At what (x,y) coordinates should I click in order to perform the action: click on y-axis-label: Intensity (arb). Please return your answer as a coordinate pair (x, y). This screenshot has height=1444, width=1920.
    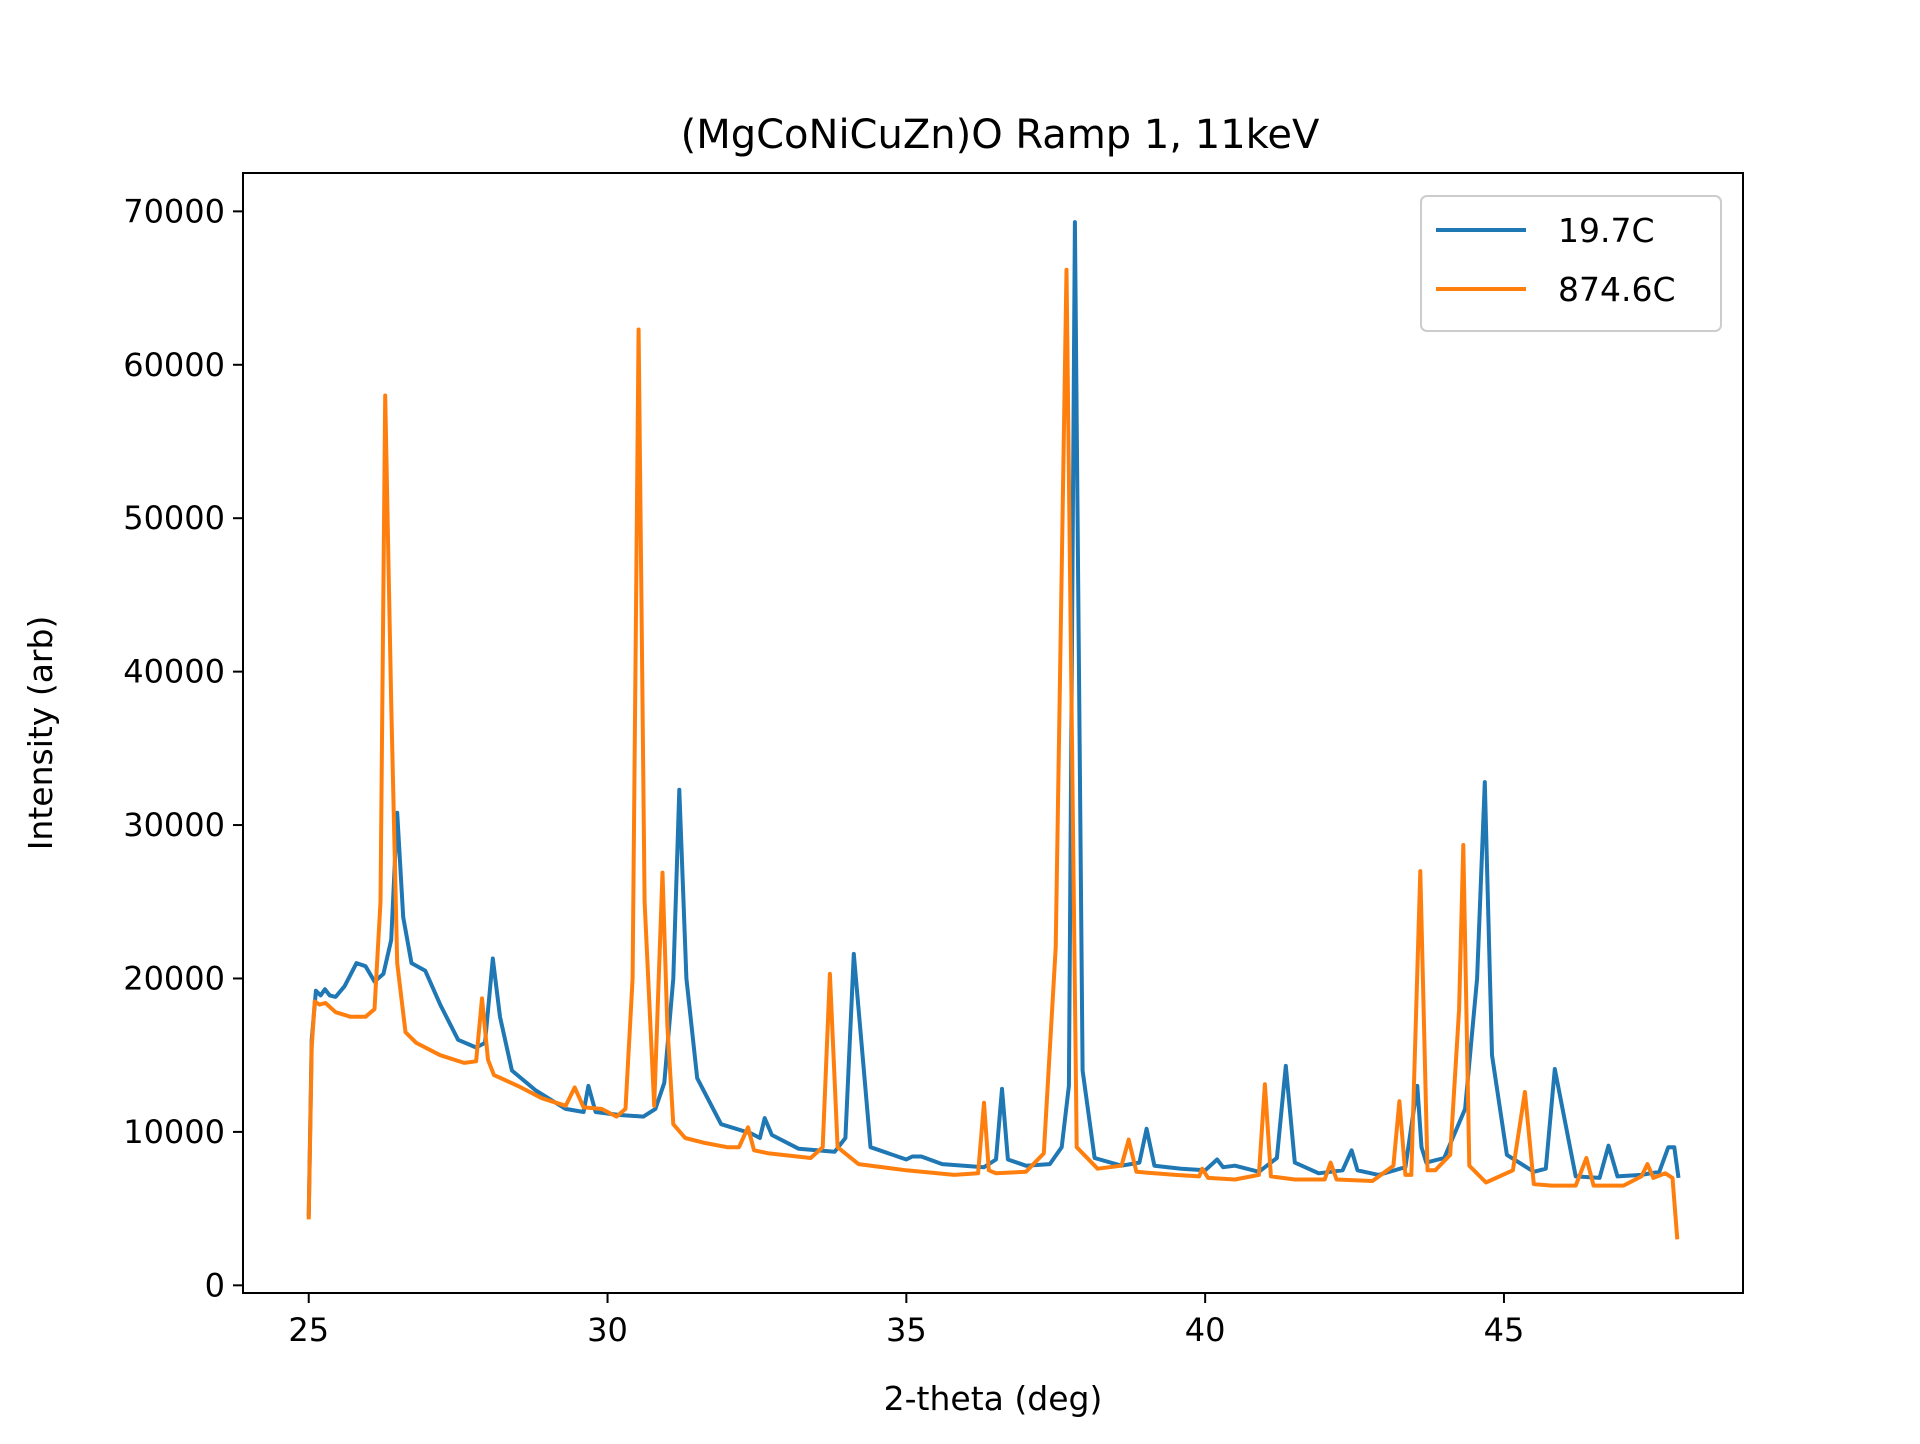
    Looking at the image, I should click on (40, 733).